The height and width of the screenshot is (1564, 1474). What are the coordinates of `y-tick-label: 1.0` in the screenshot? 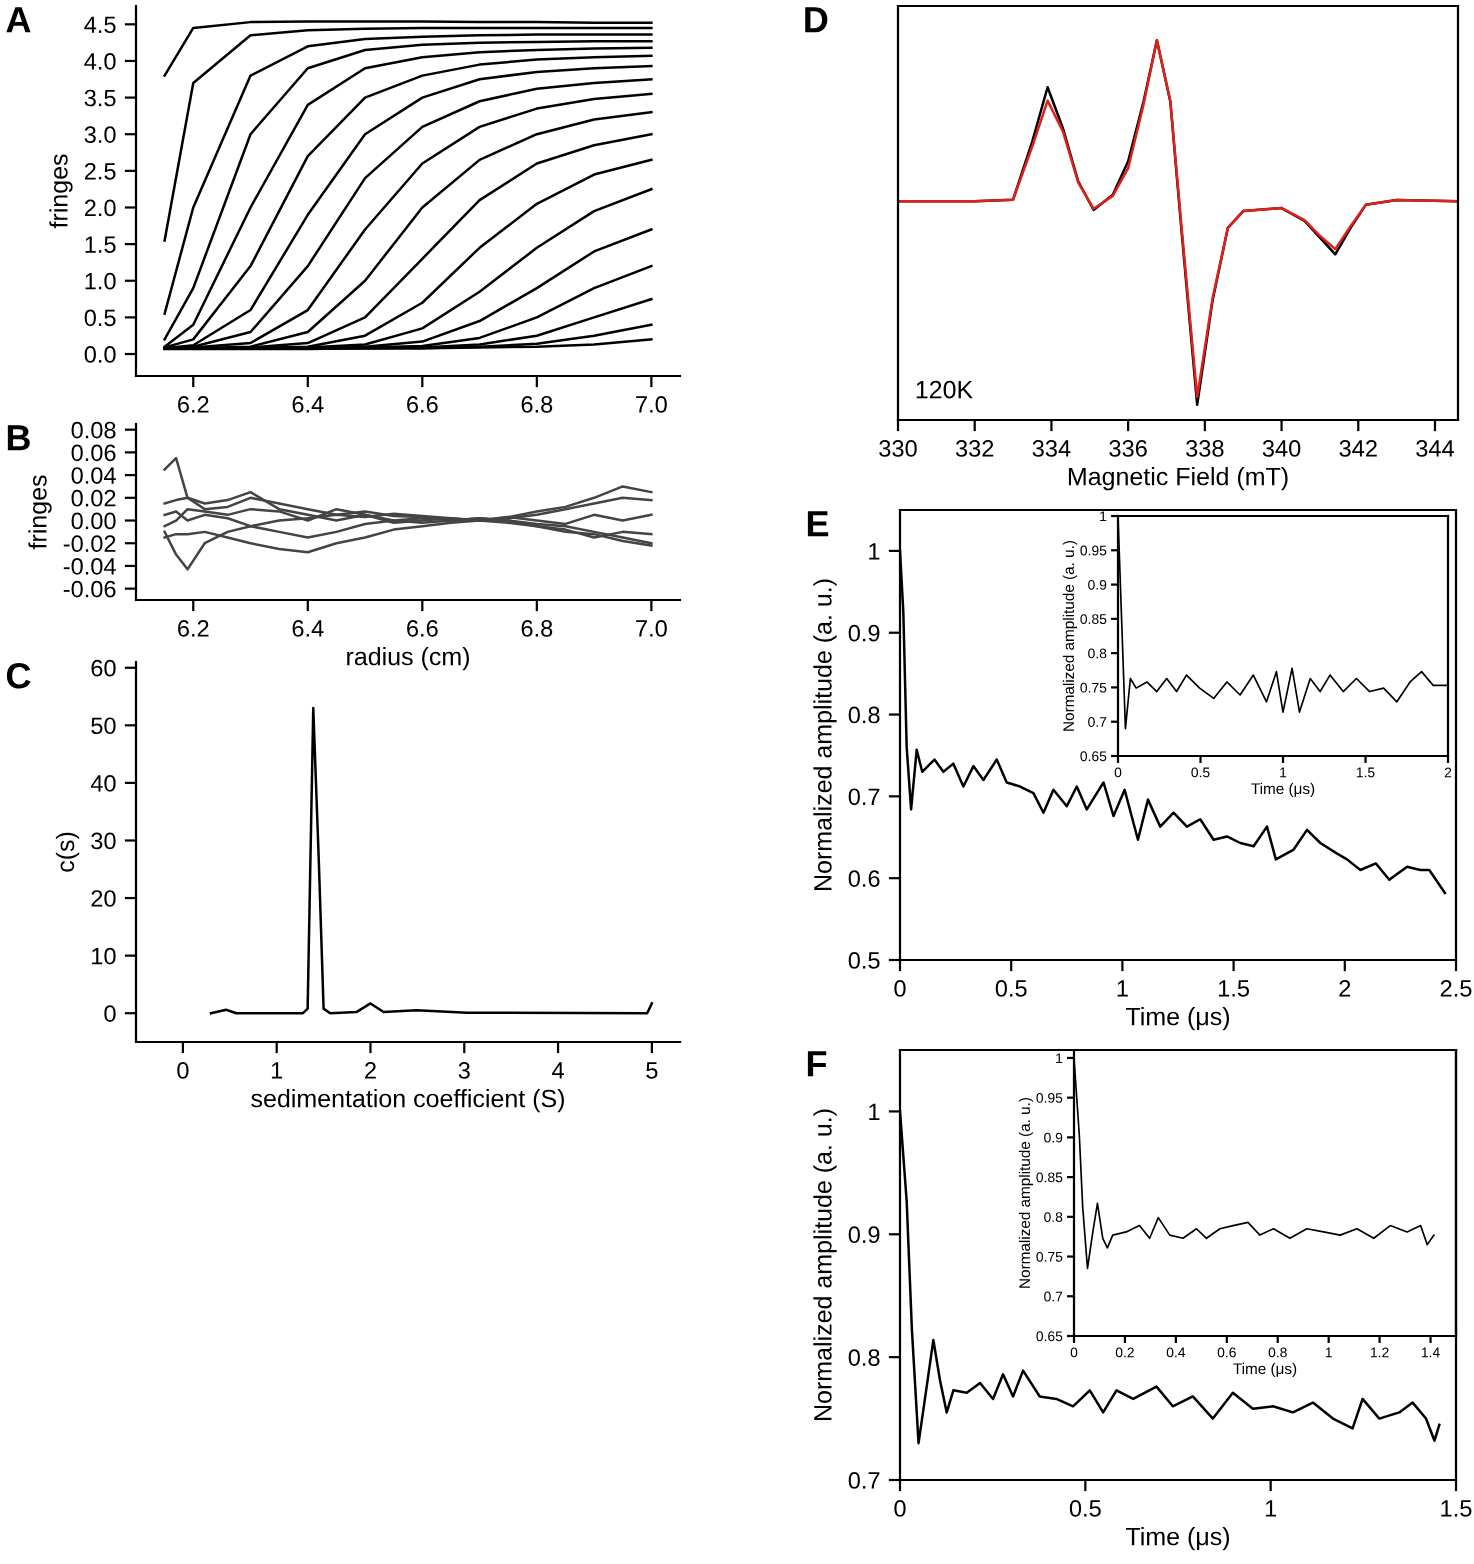 It's located at (100, 281).